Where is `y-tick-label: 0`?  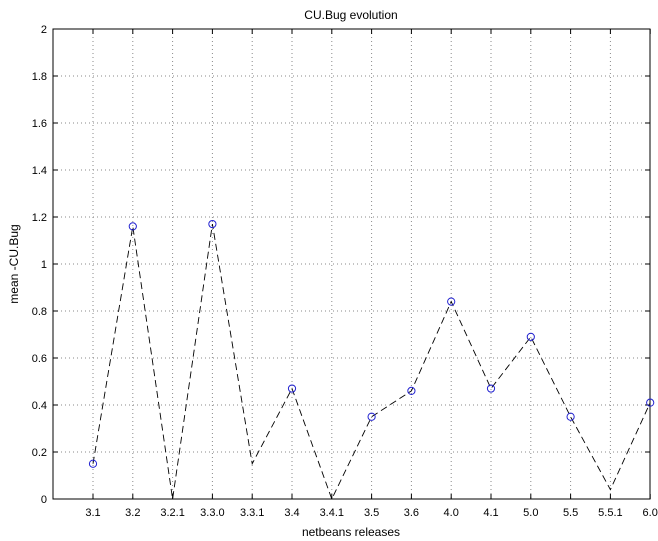
y-tick-label: 0 is located at coordinates (44, 500).